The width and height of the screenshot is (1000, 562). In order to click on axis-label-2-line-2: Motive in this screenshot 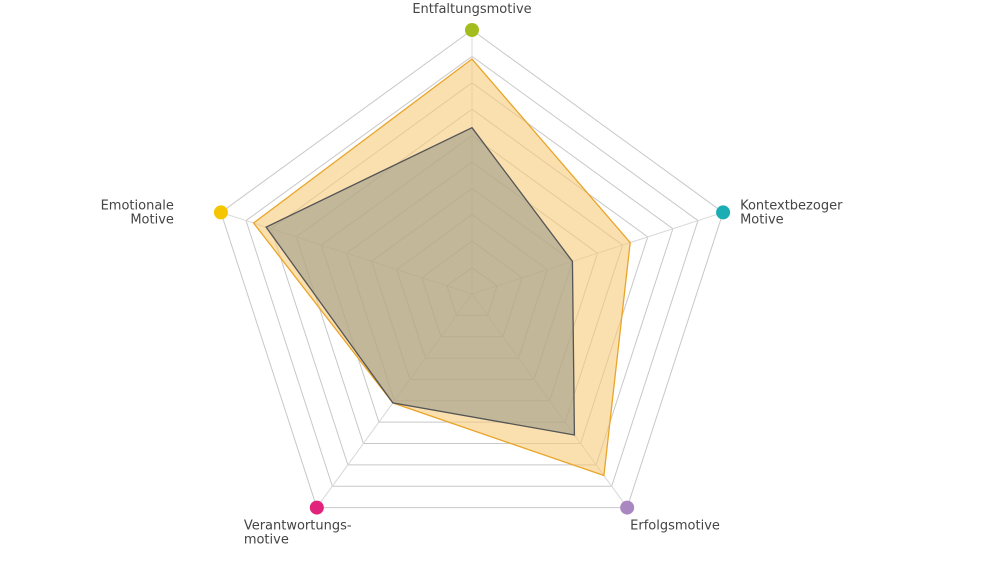, I will do `click(762, 219)`.